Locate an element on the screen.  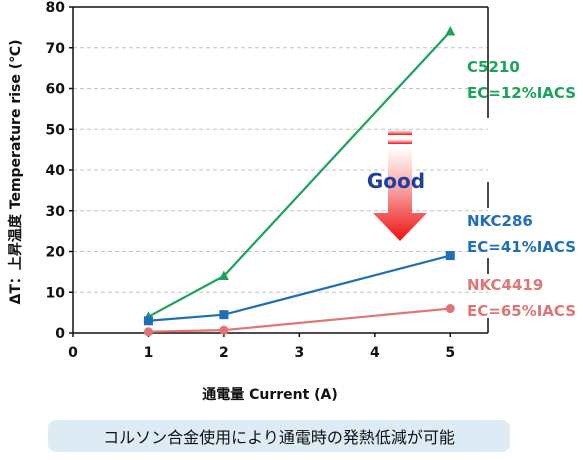
series-name-label: NKC286 is located at coordinates (500, 221).